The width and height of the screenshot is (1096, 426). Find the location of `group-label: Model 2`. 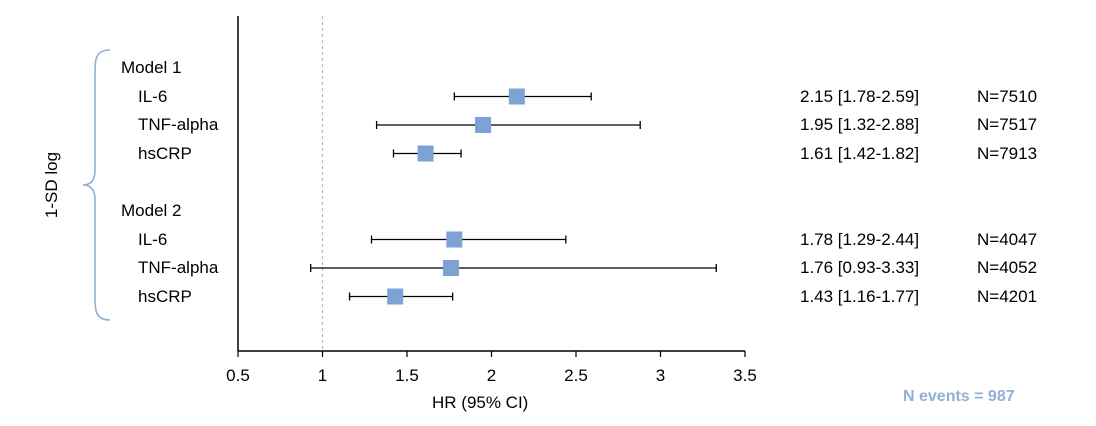

group-label: Model 2 is located at coordinates (151, 210).